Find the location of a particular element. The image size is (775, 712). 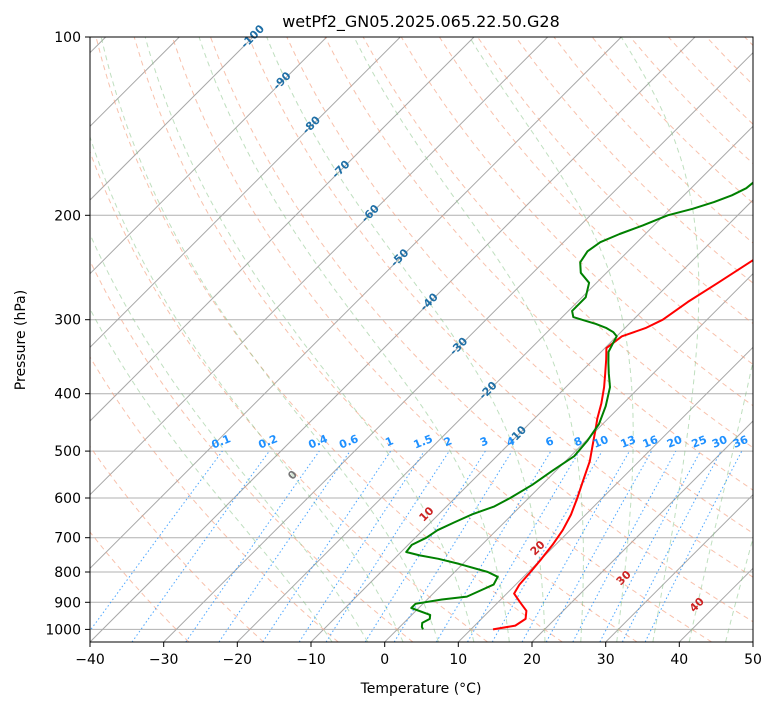

mixing-ratio-label: 2 is located at coordinates (448, 441).